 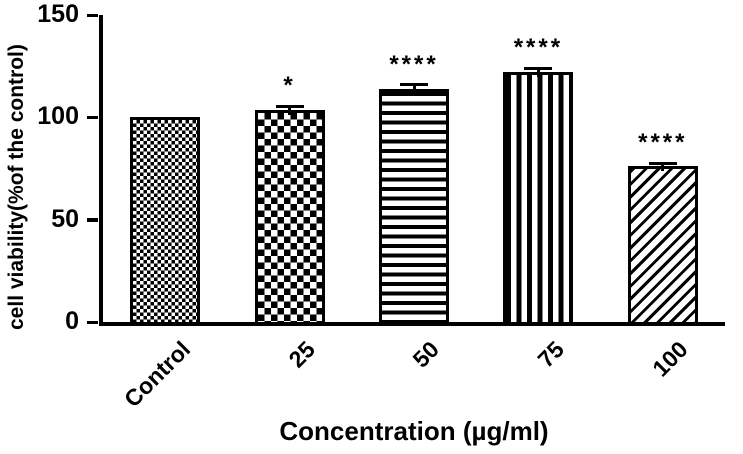 What do you see at coordinates (426, 354) in the screenshot?
I see `x-tick-label-50: 50` at bounding box center [426, 354].